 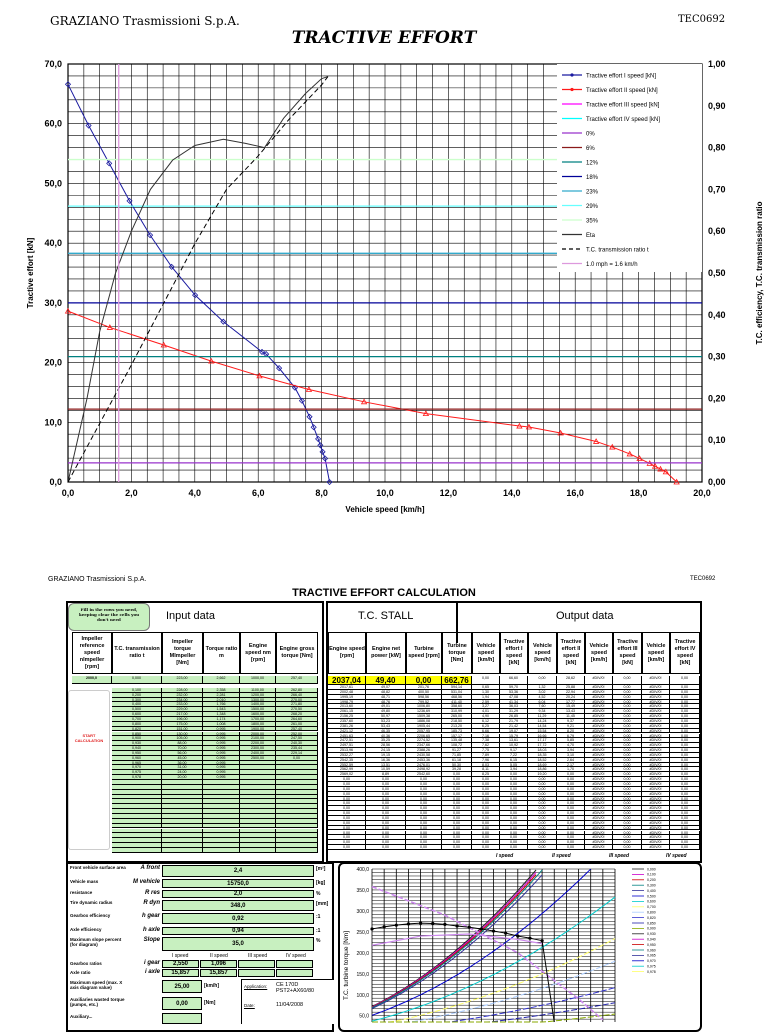 I want to click on input-cell: 234,00, so click(x=182, y=700).